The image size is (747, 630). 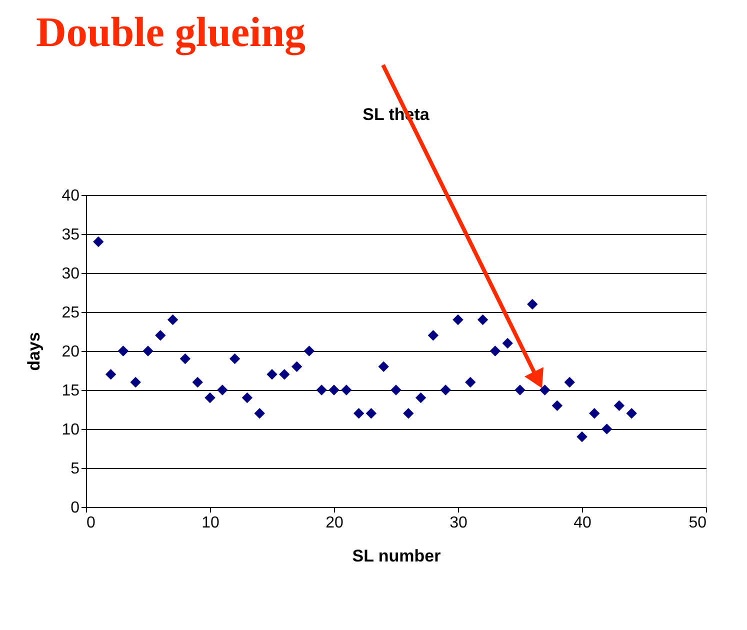 What do you see at coordinates (34, 351) in the screenshot?
I see `y-axis-title: days` at bounding box center [34, 351].